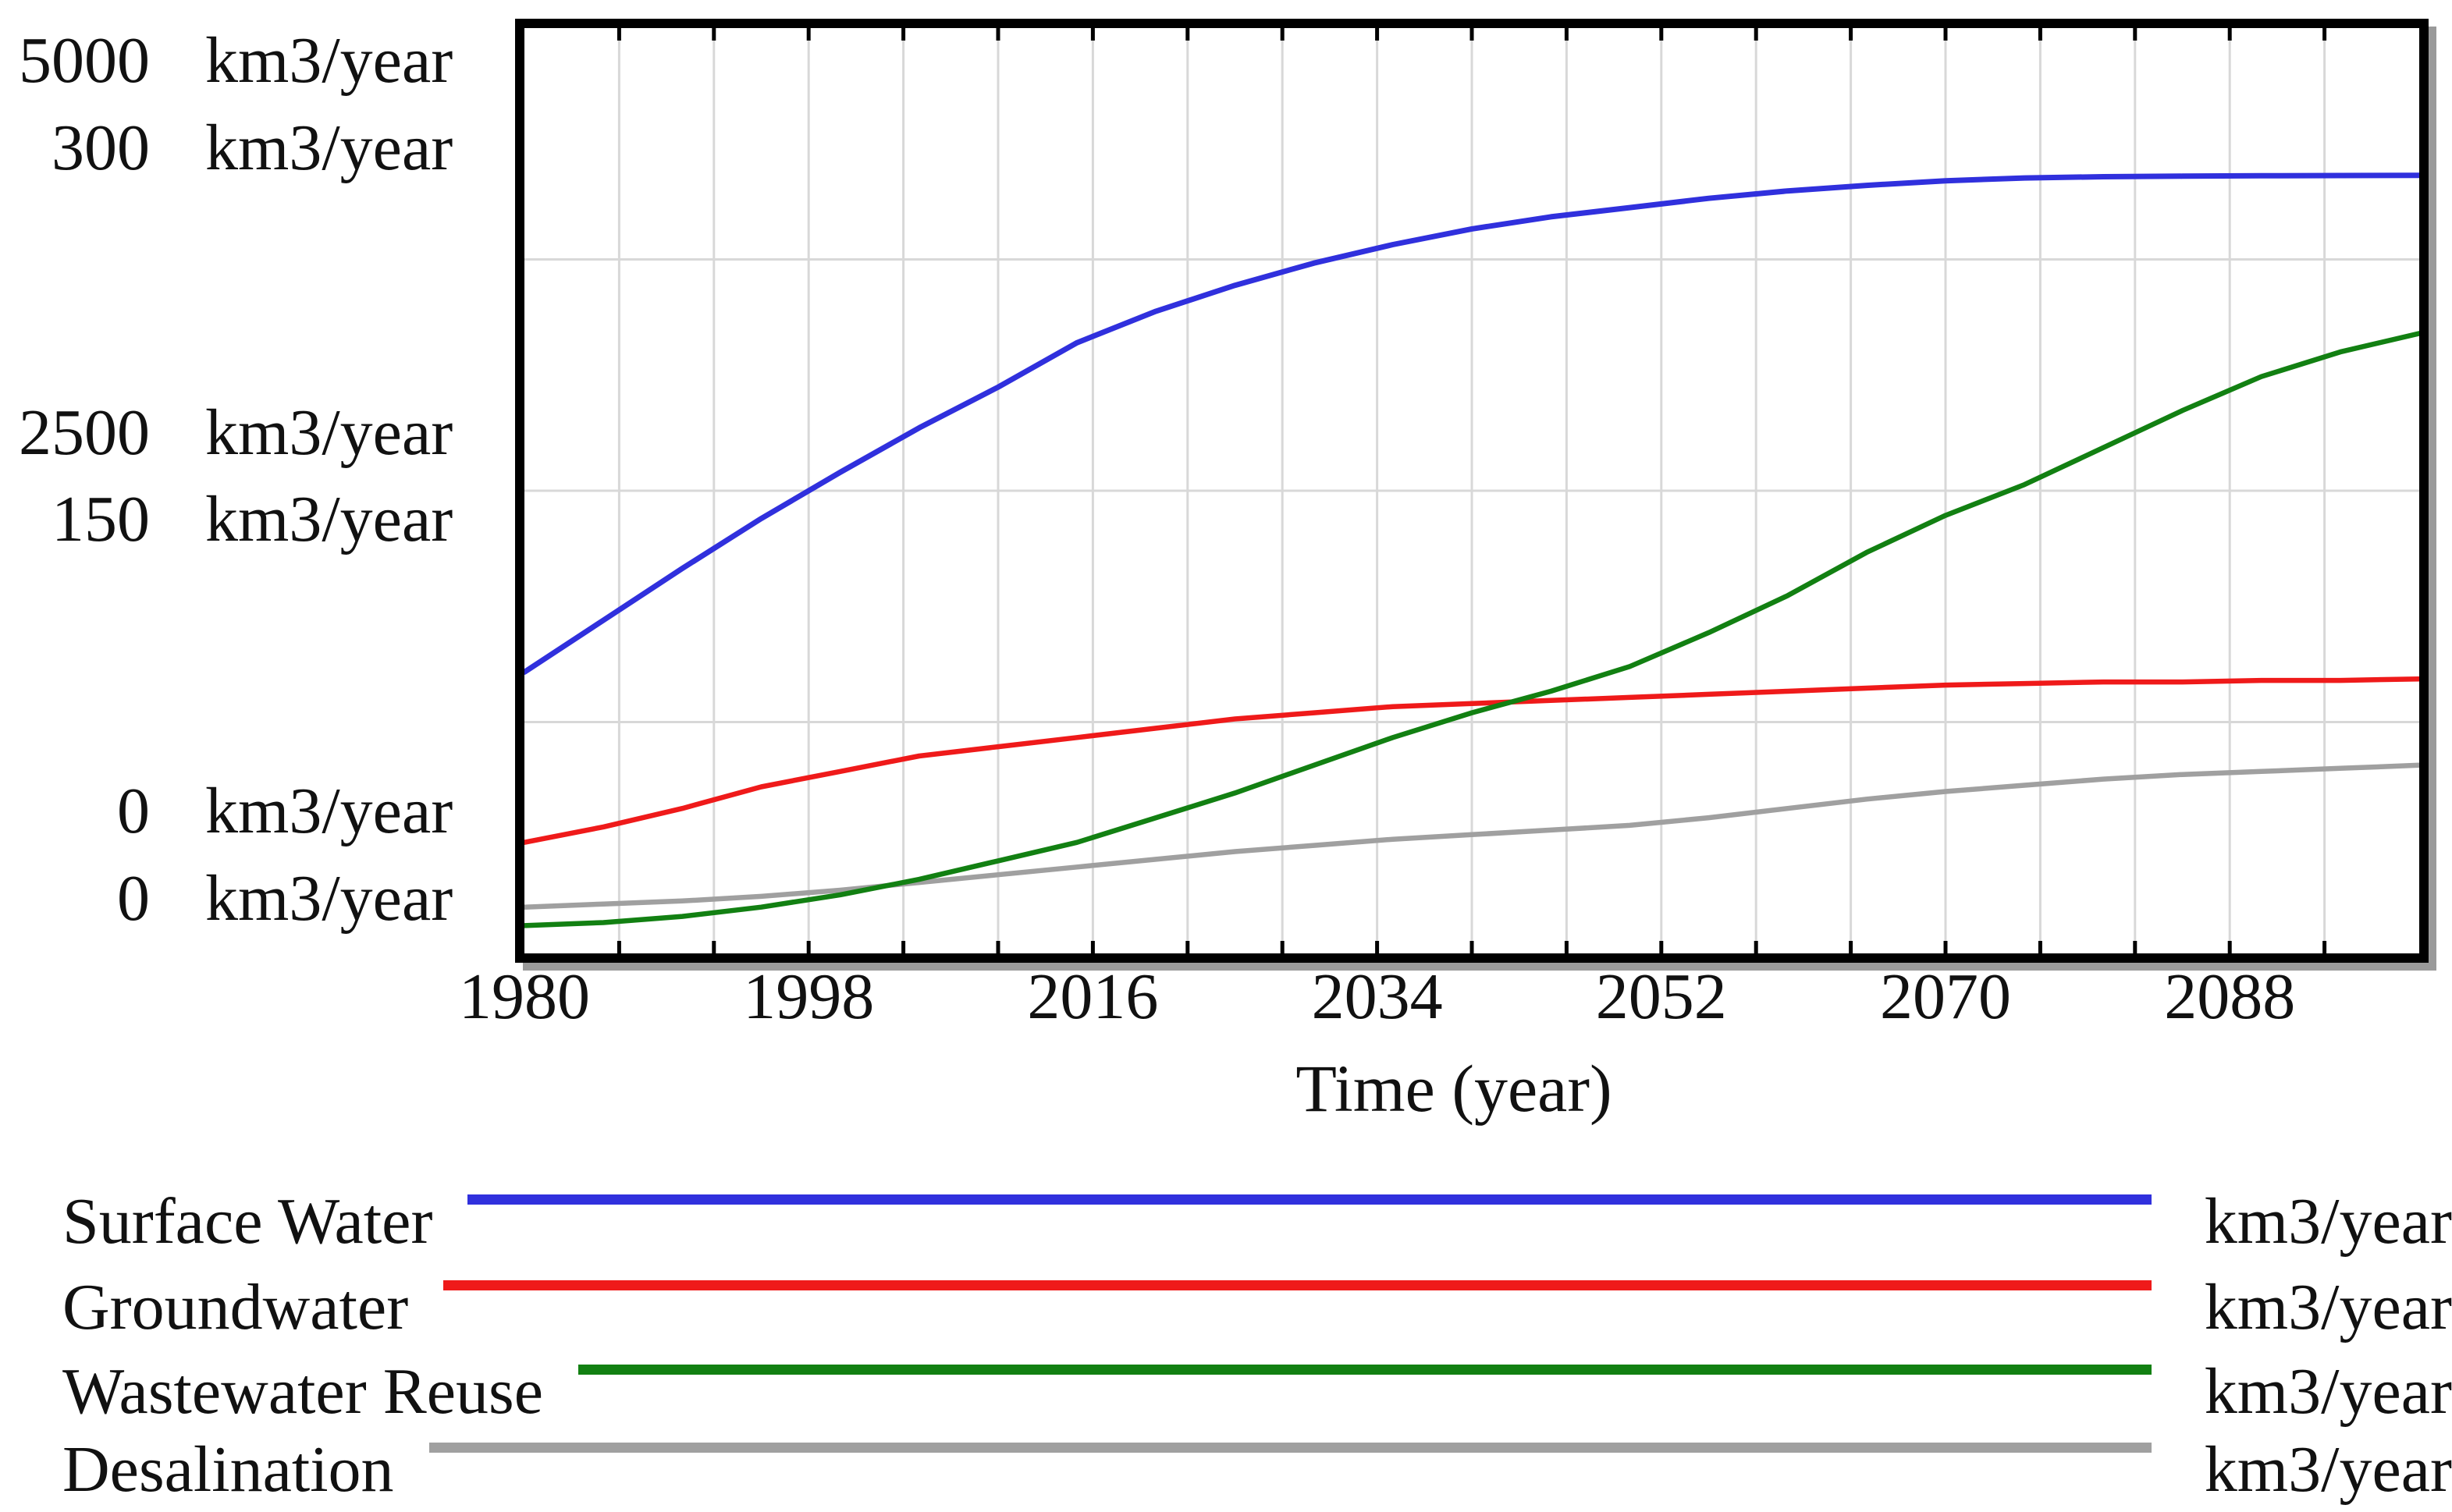 The width and height of the screenshot is (2452, 1512). Describe the element at coordinates (84, 433) in the screenshot. I see `y-tick-value: 2500` at that location.